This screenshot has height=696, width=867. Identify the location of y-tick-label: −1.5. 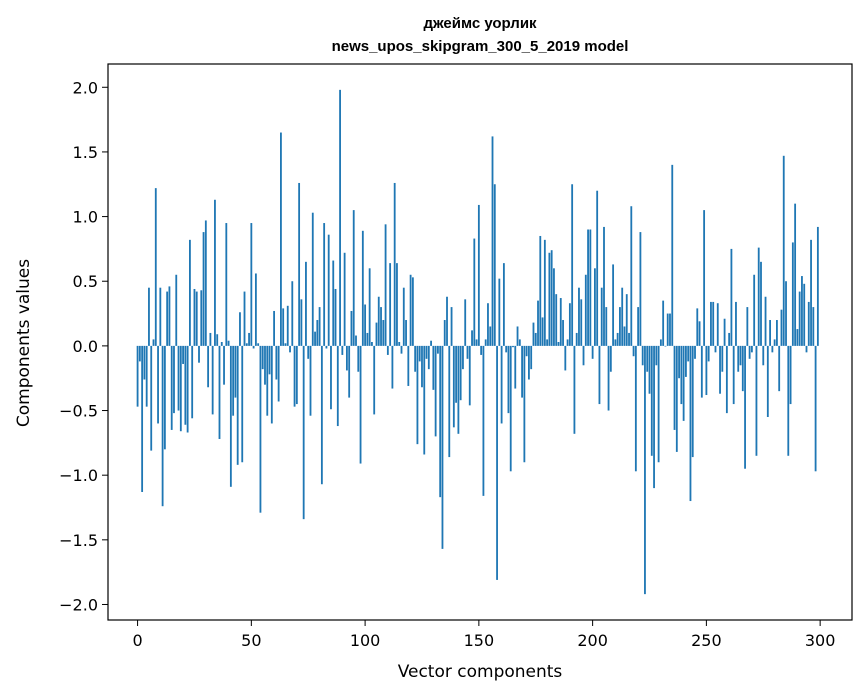
(78, 540).